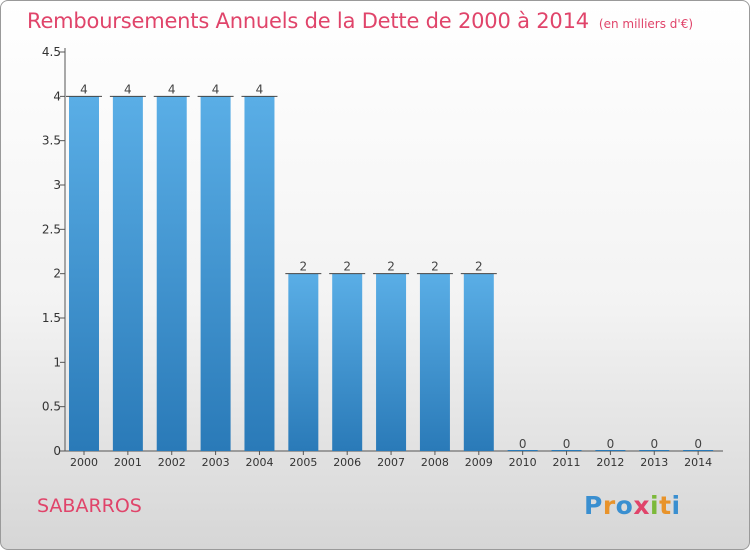 The image size is (750, 550). Describe the element at coordinates (391, 462) in the screenshot. I see `x-tick-label: 2007` at that location.